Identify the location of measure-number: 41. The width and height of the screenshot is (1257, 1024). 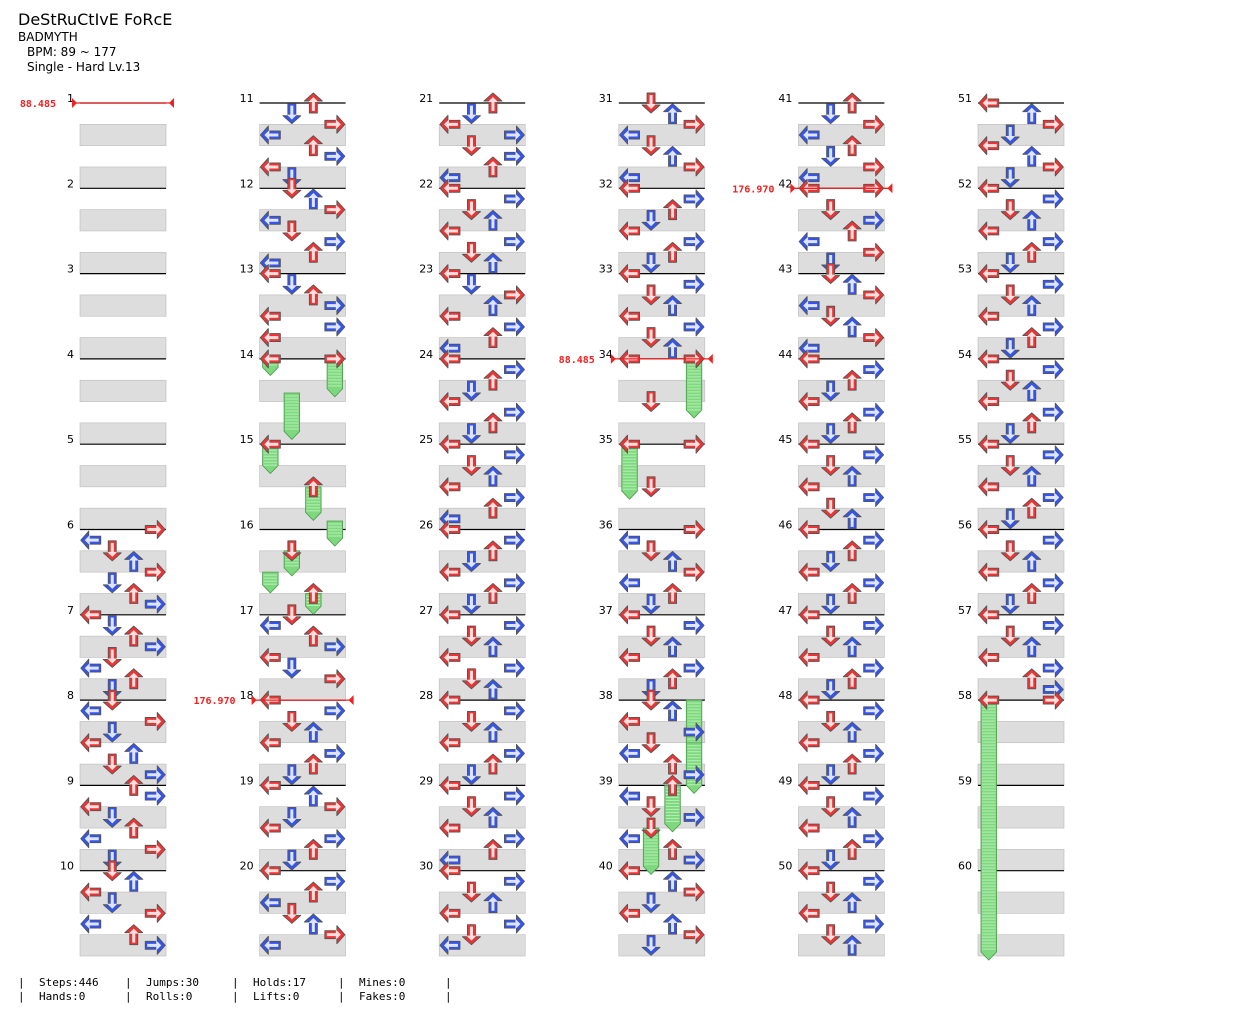
(785, 98).